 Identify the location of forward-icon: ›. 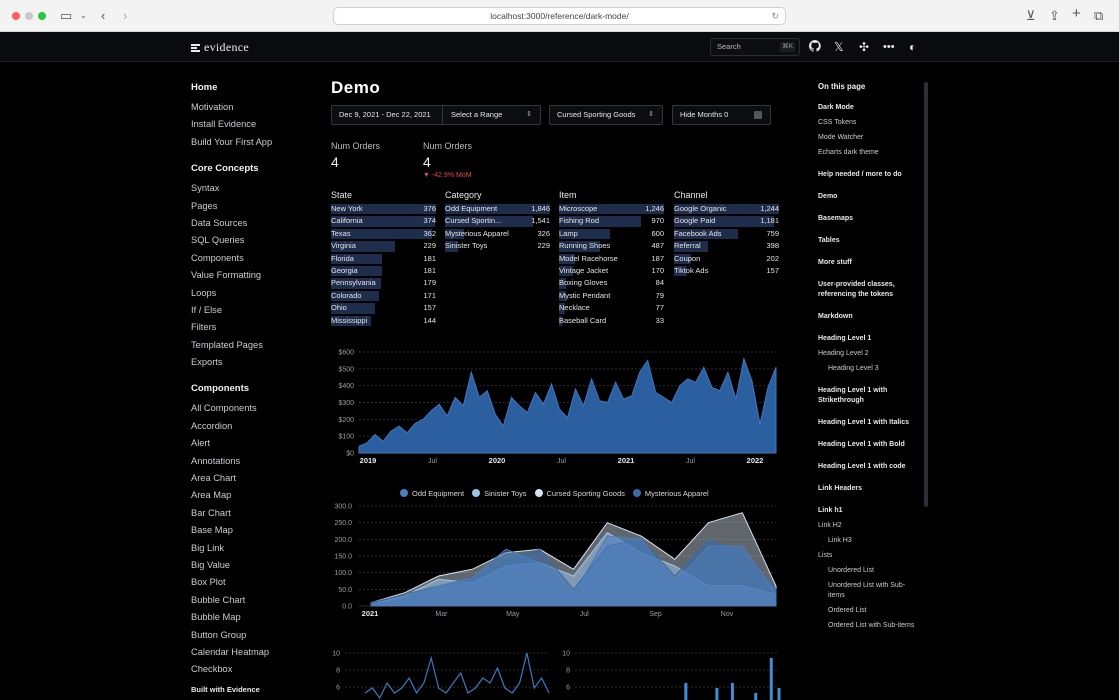
(125, 15).